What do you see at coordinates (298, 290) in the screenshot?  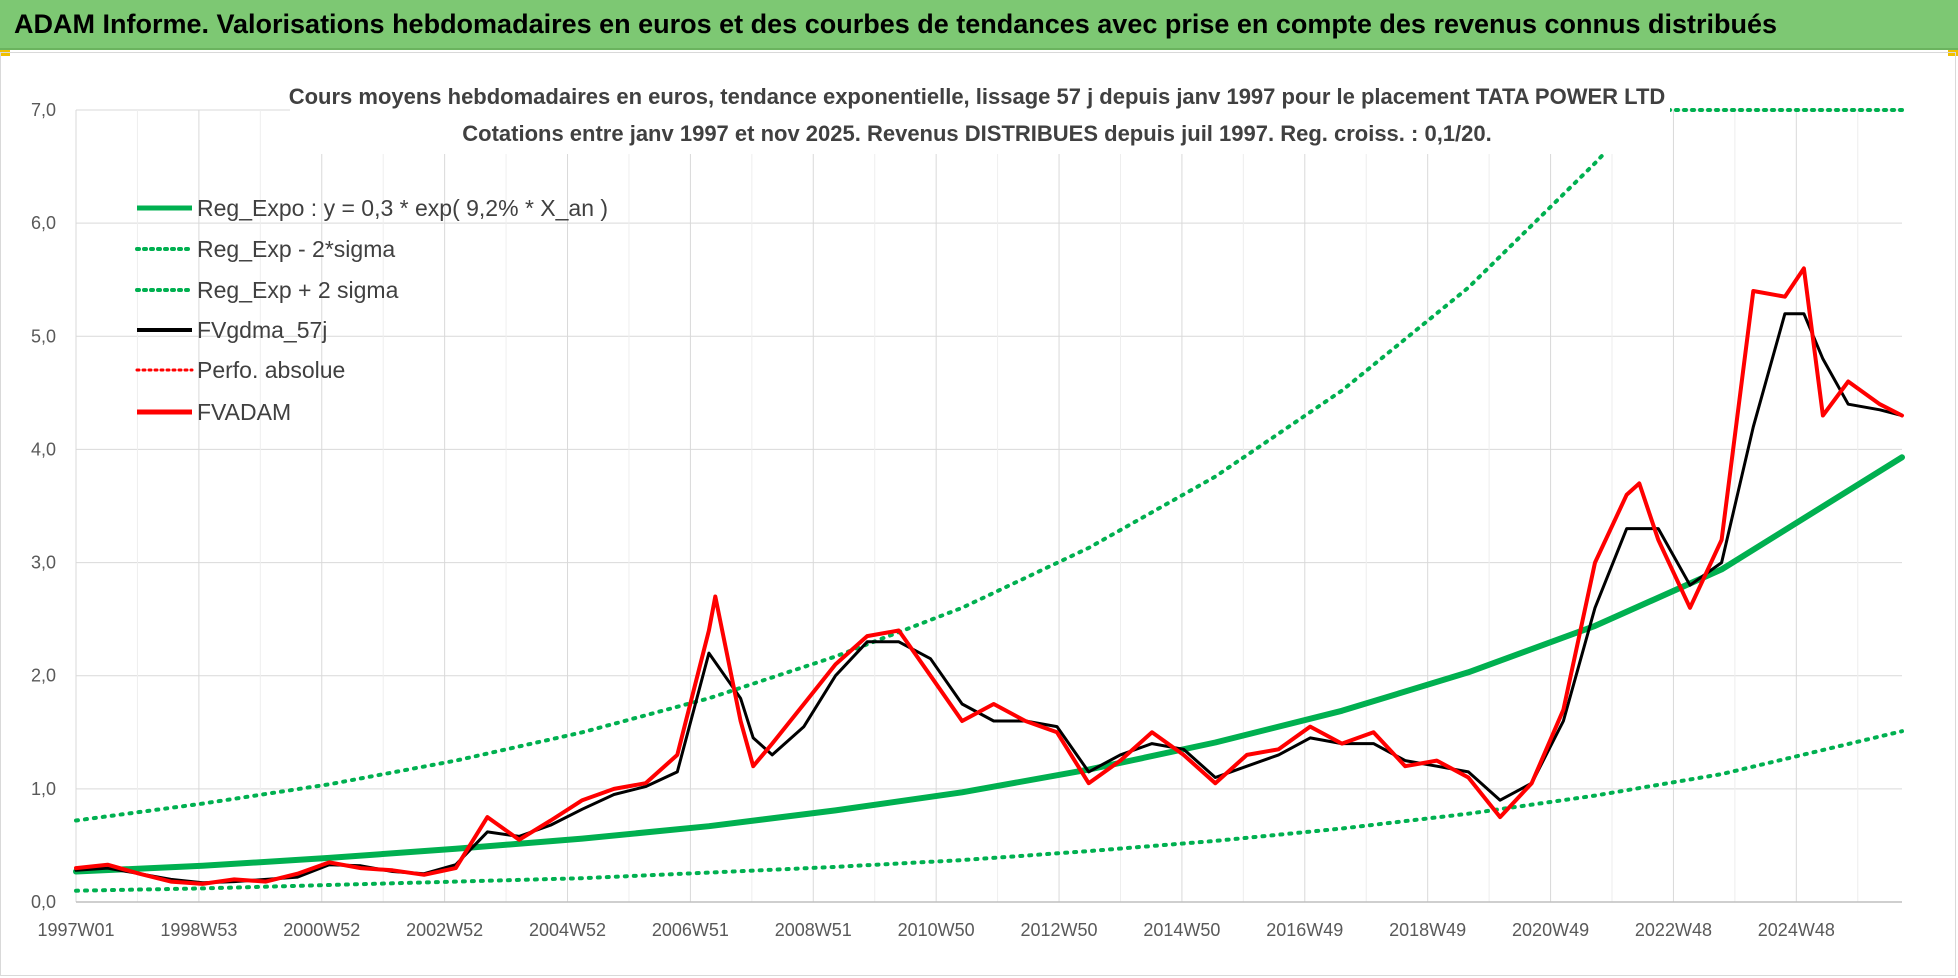 I see `legend-label-reg-exp-plus: Reg_Exp + 2 sigma` at bounding box center [298, 290].